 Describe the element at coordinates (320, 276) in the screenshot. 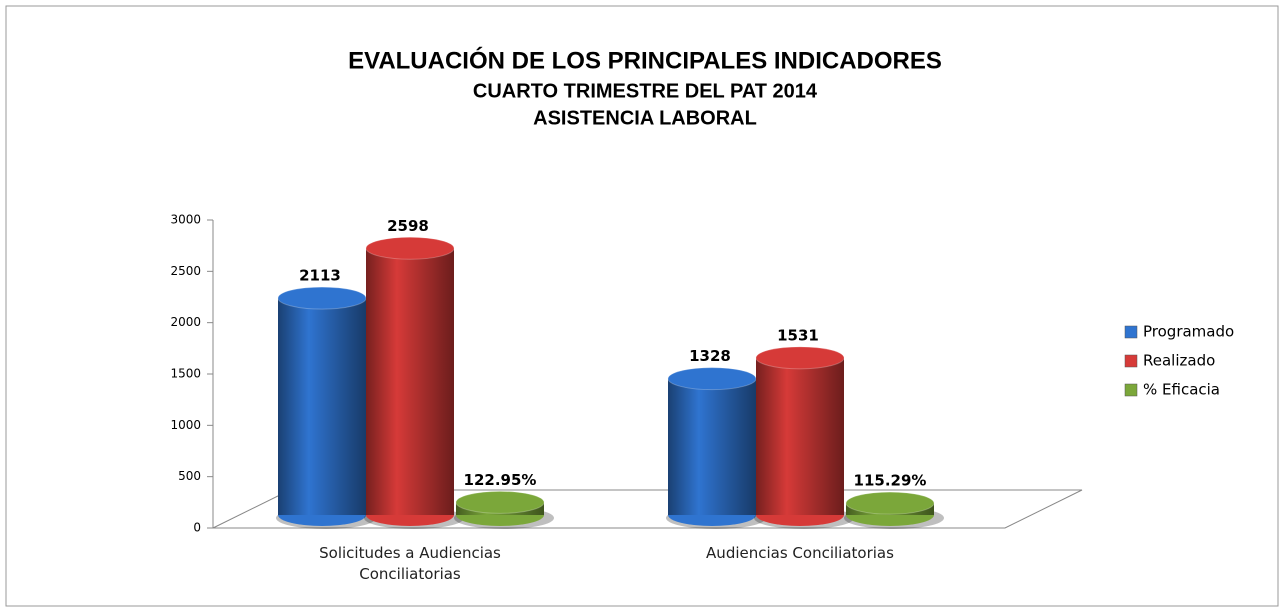

I see `data-label: 2113` at that location.